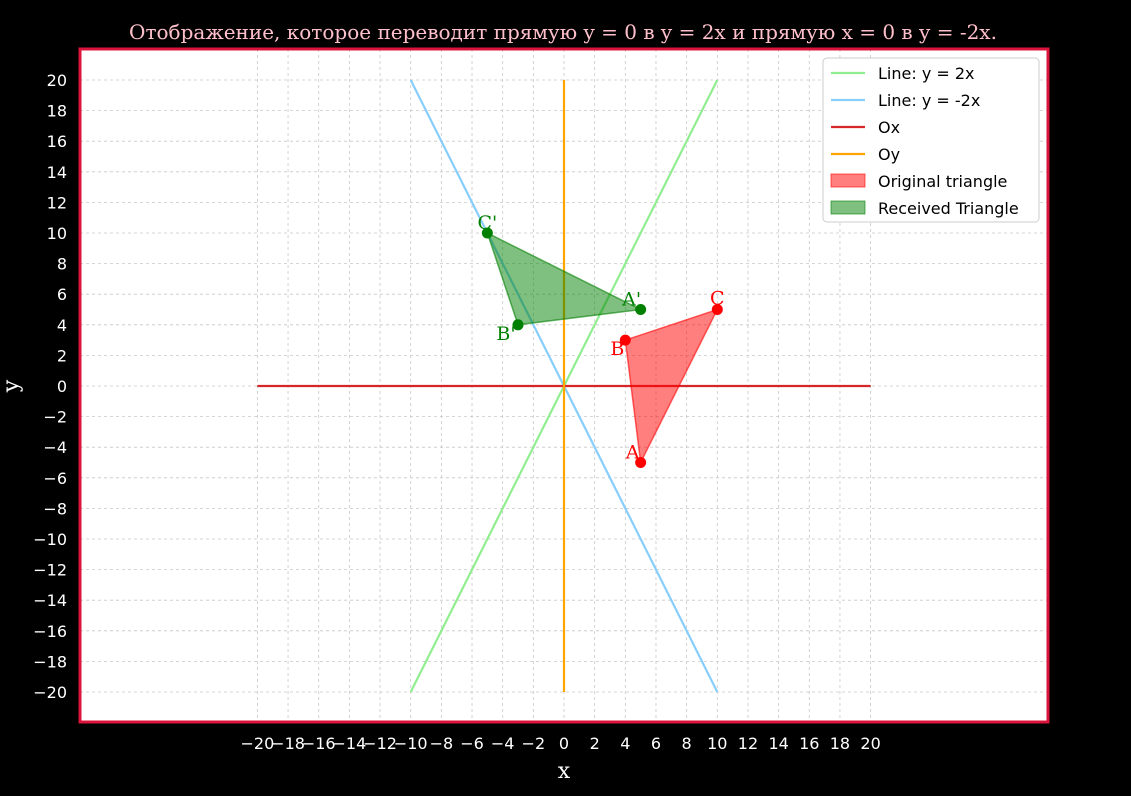  What do you see at coordinates (62, 264) in the screenshot?
I see `y-tick-label: 8` at bounding box center [62, 264].